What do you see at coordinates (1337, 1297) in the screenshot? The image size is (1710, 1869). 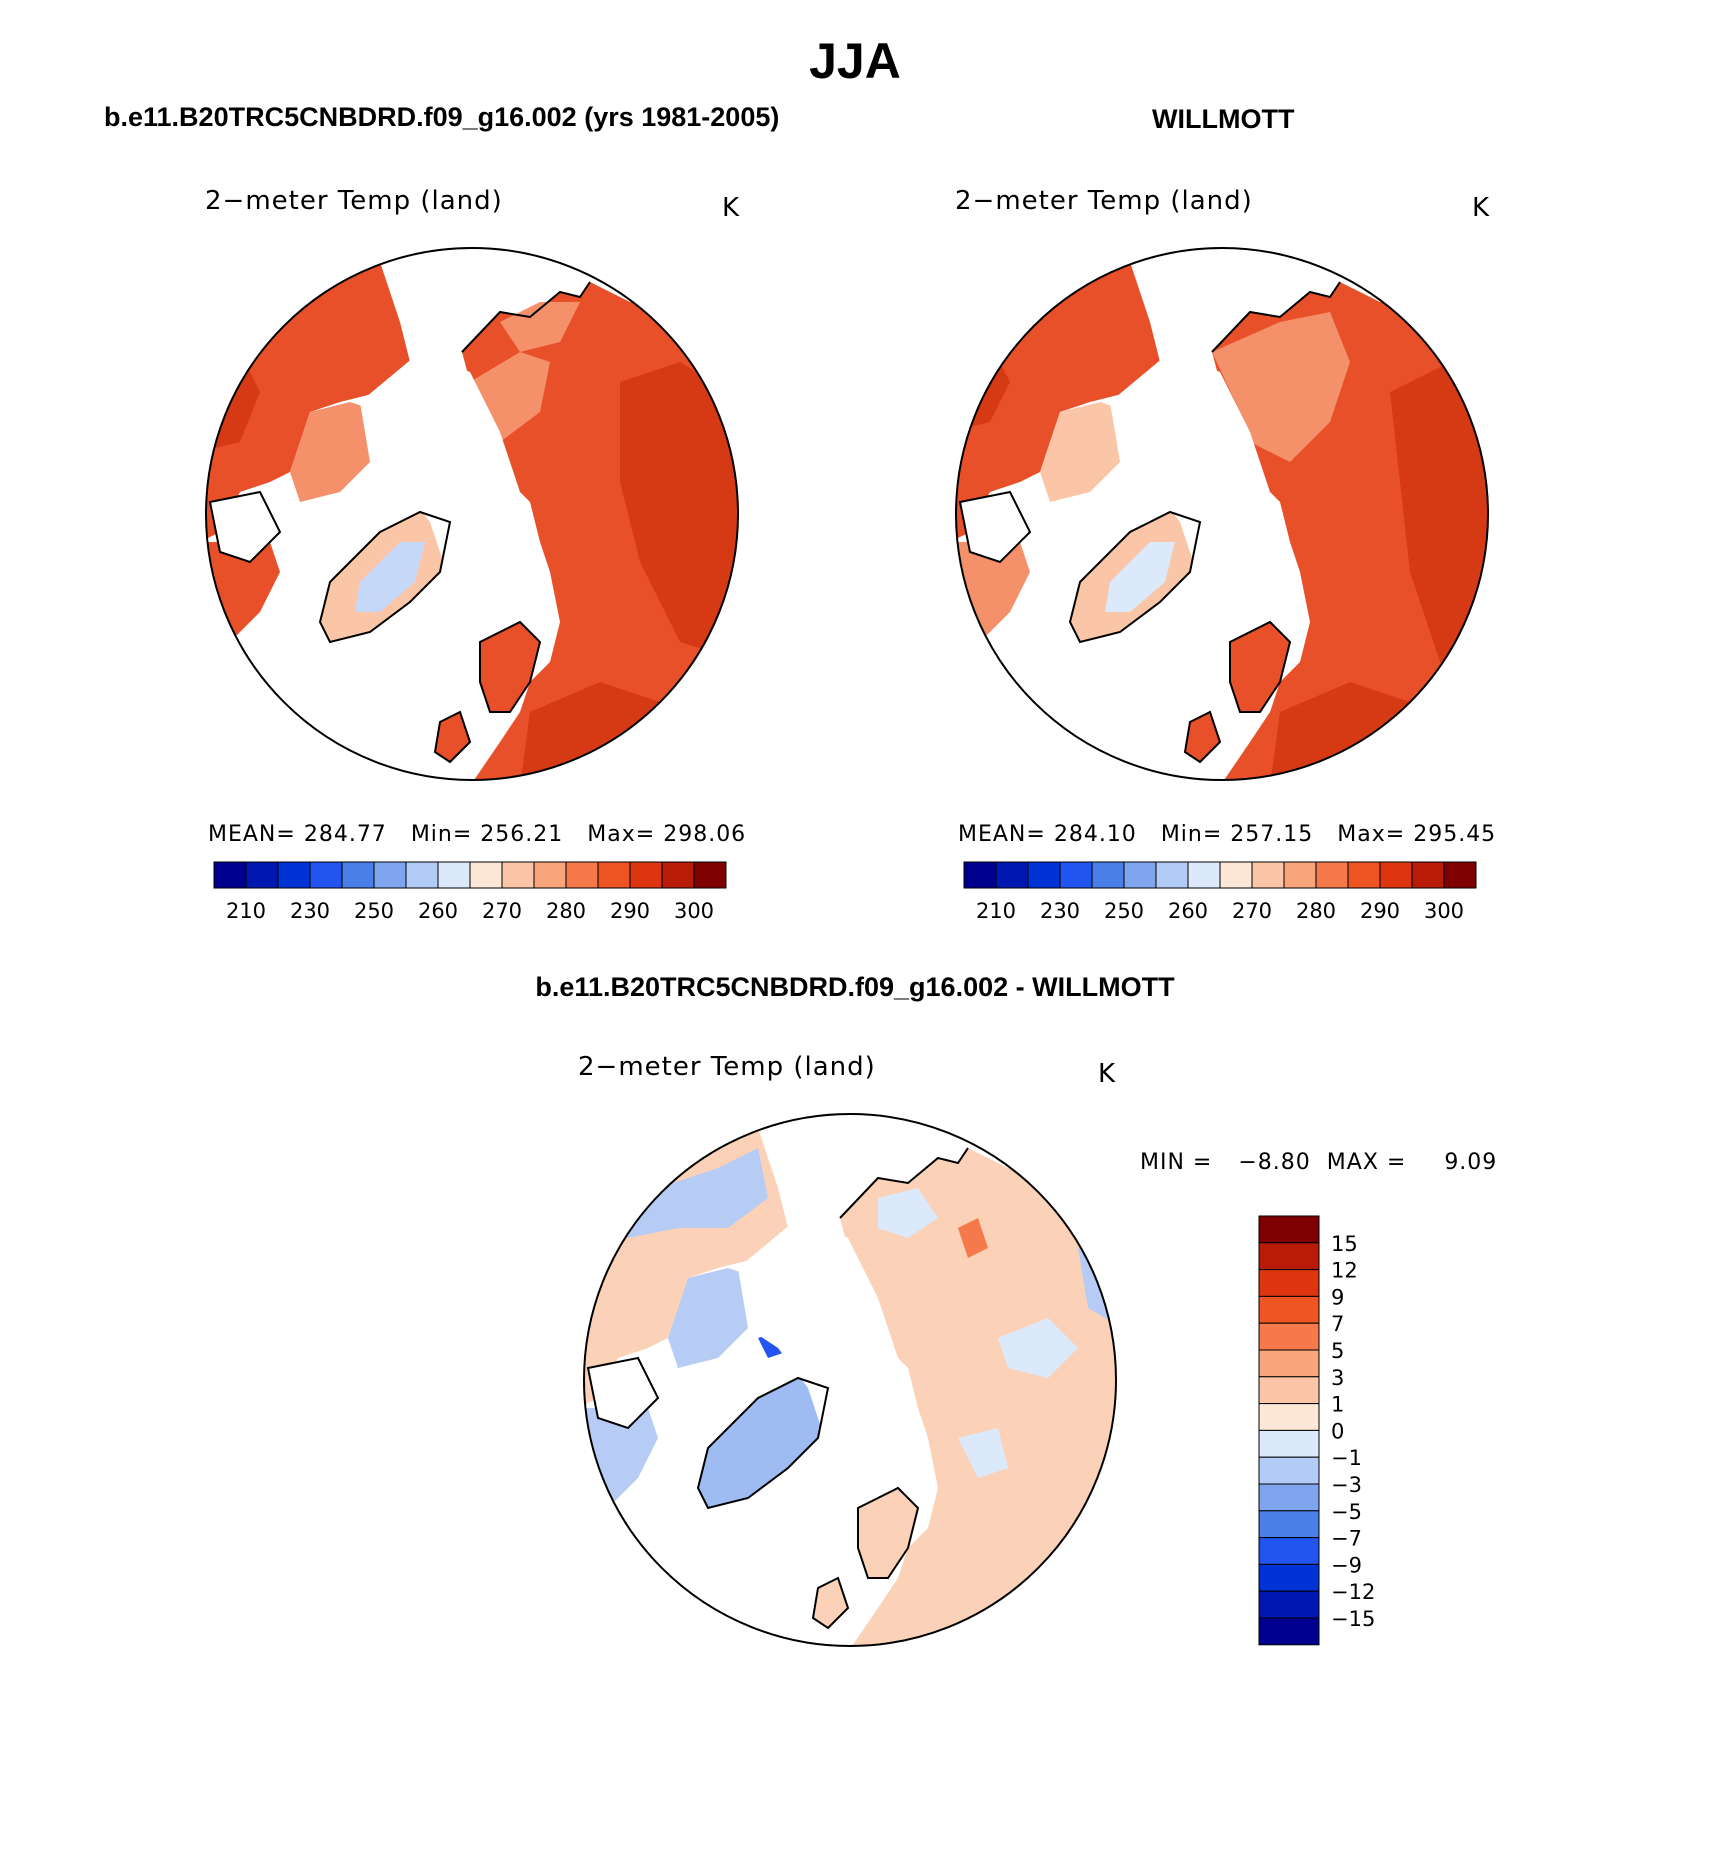 I see `panel3-colorbar-tick-label: 9` at bounding box center [1337, 1297].